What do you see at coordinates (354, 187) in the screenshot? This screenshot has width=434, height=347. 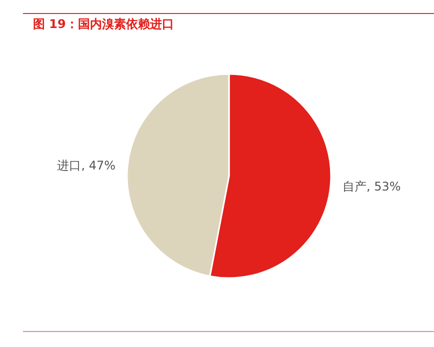 I see `slice-label: 自产` at bounding box center [354, 187].